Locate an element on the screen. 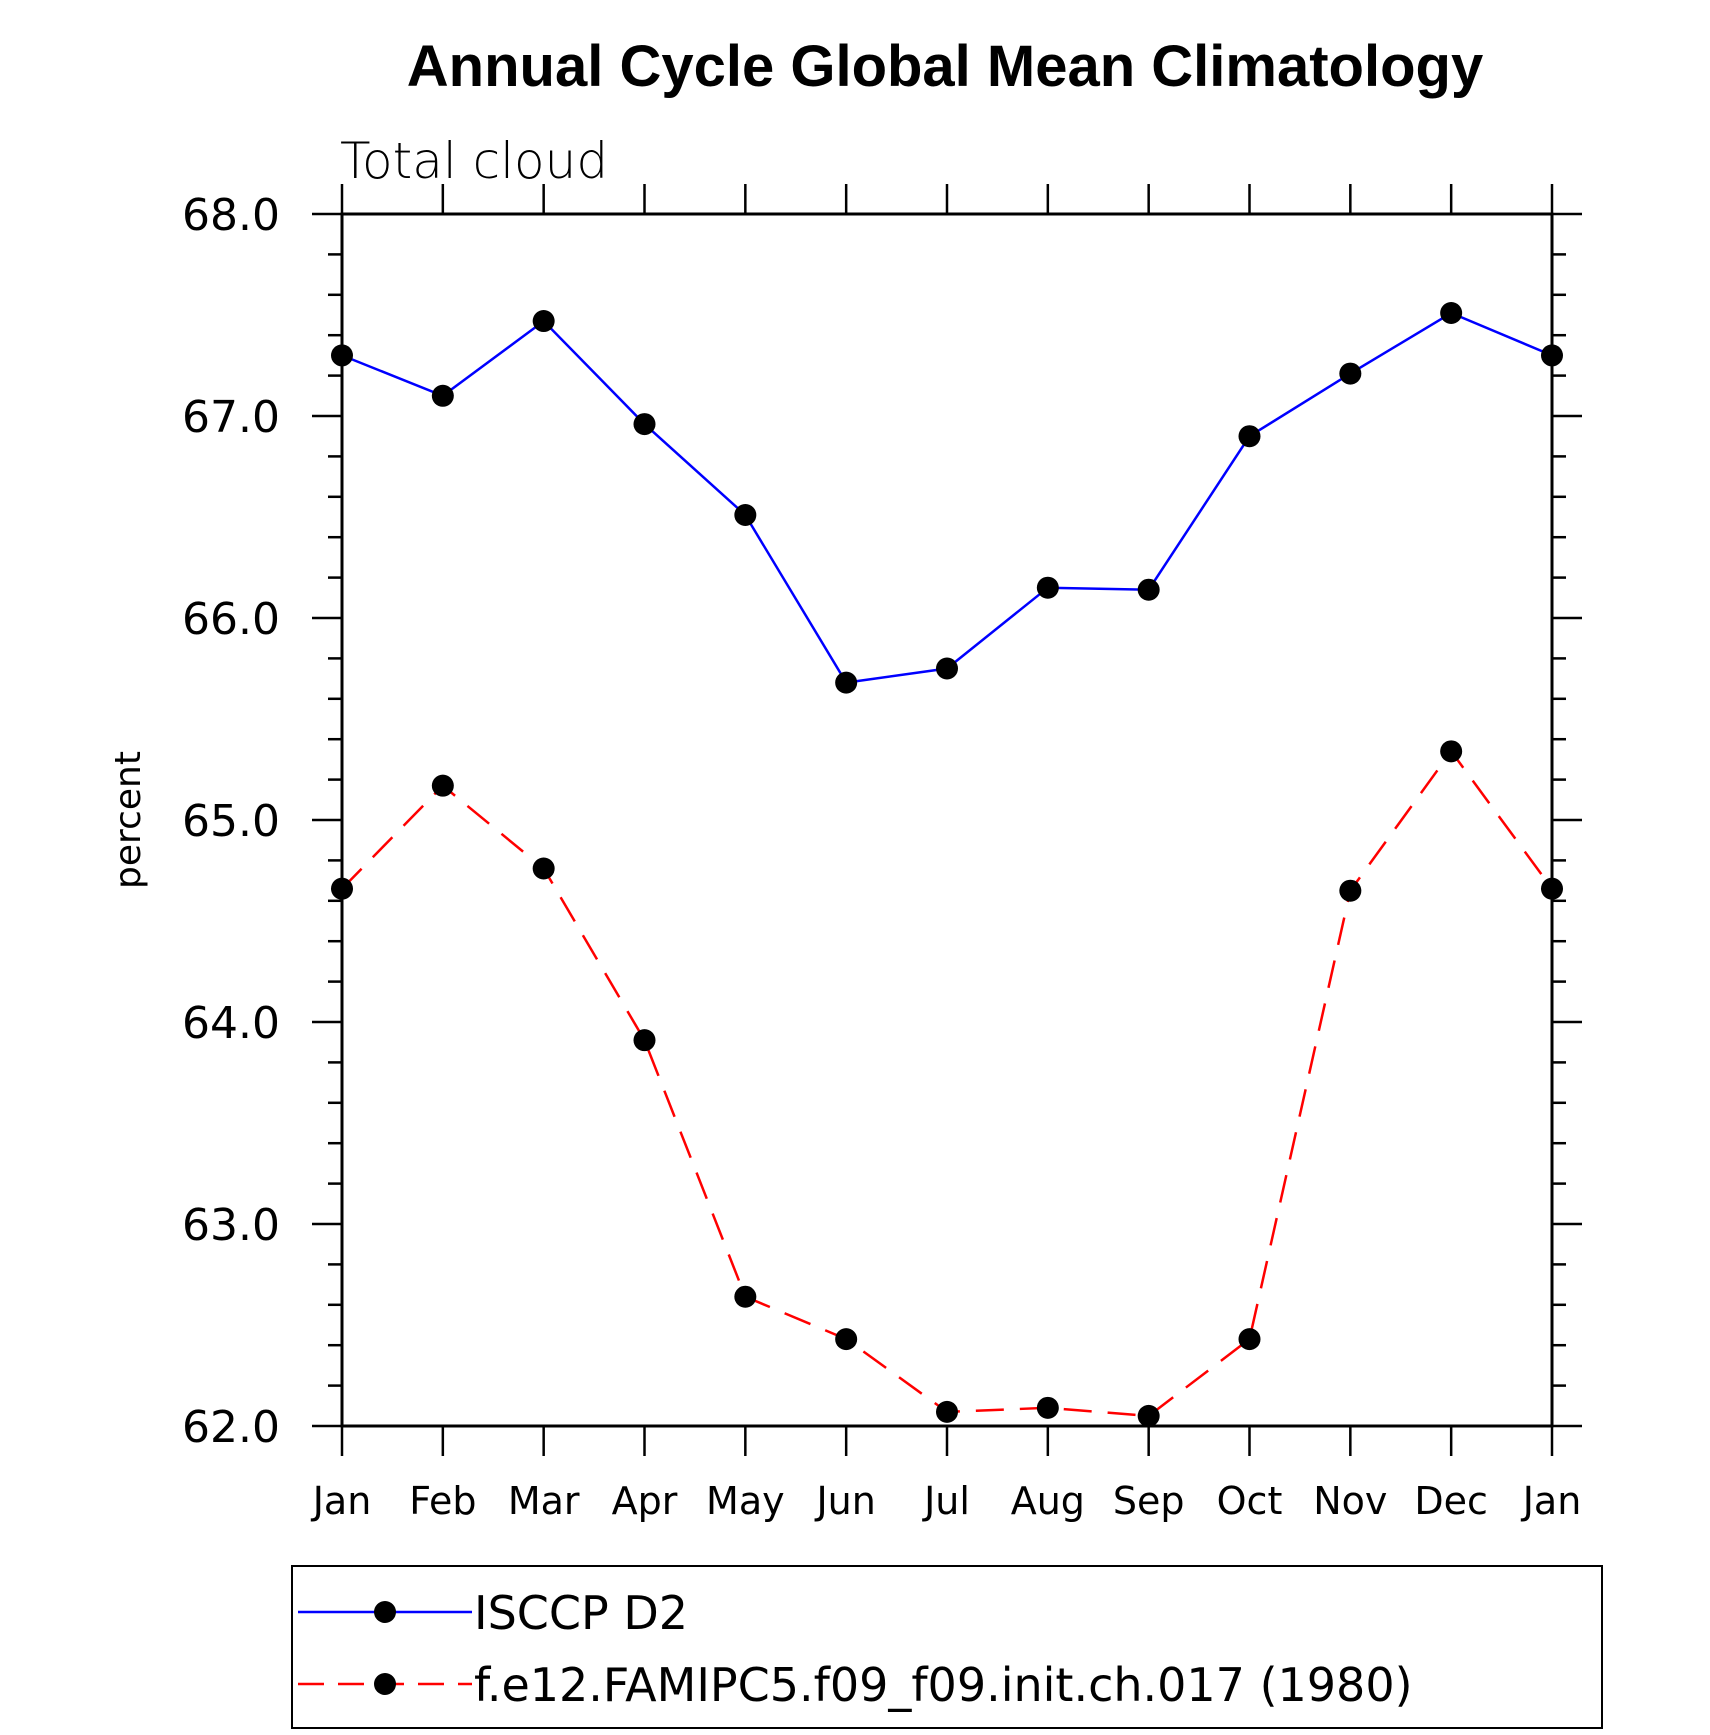  y-tick-label: 68.0 is located at coordinates (231, 215).